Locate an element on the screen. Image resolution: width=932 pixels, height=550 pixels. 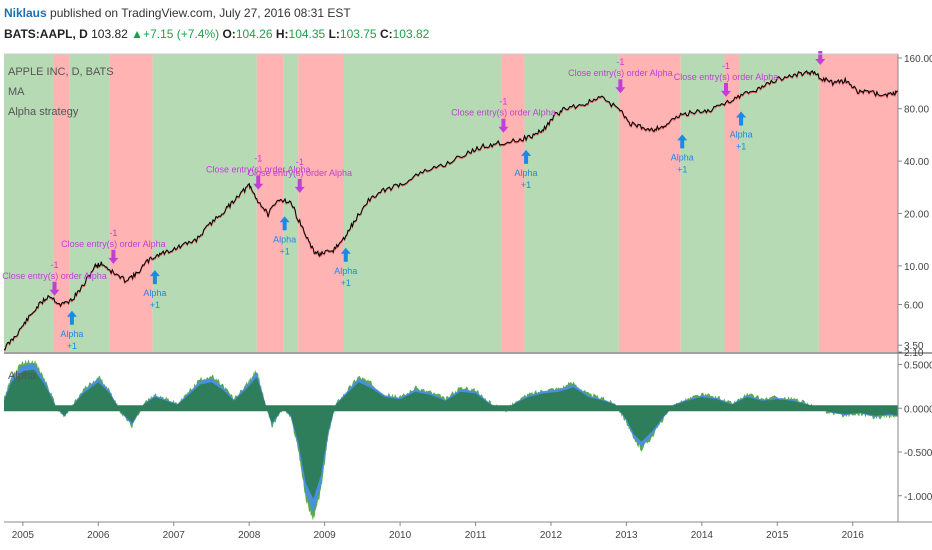
osc-y-tick-label: -0.5000 is located at coordinates (918, 453).